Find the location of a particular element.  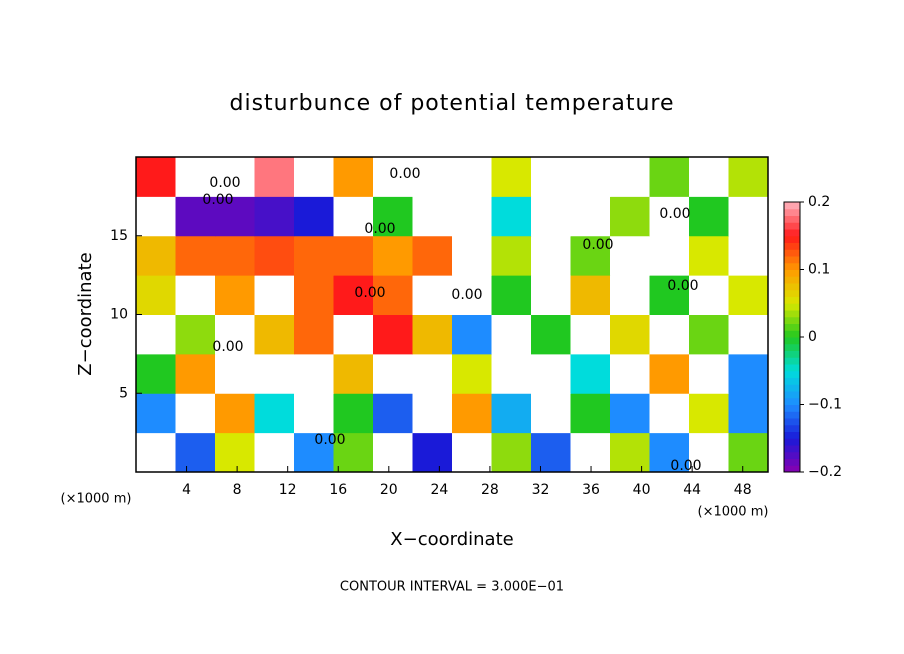

x-unit-right: (×1000 m) is located at coordinates (733, 512).